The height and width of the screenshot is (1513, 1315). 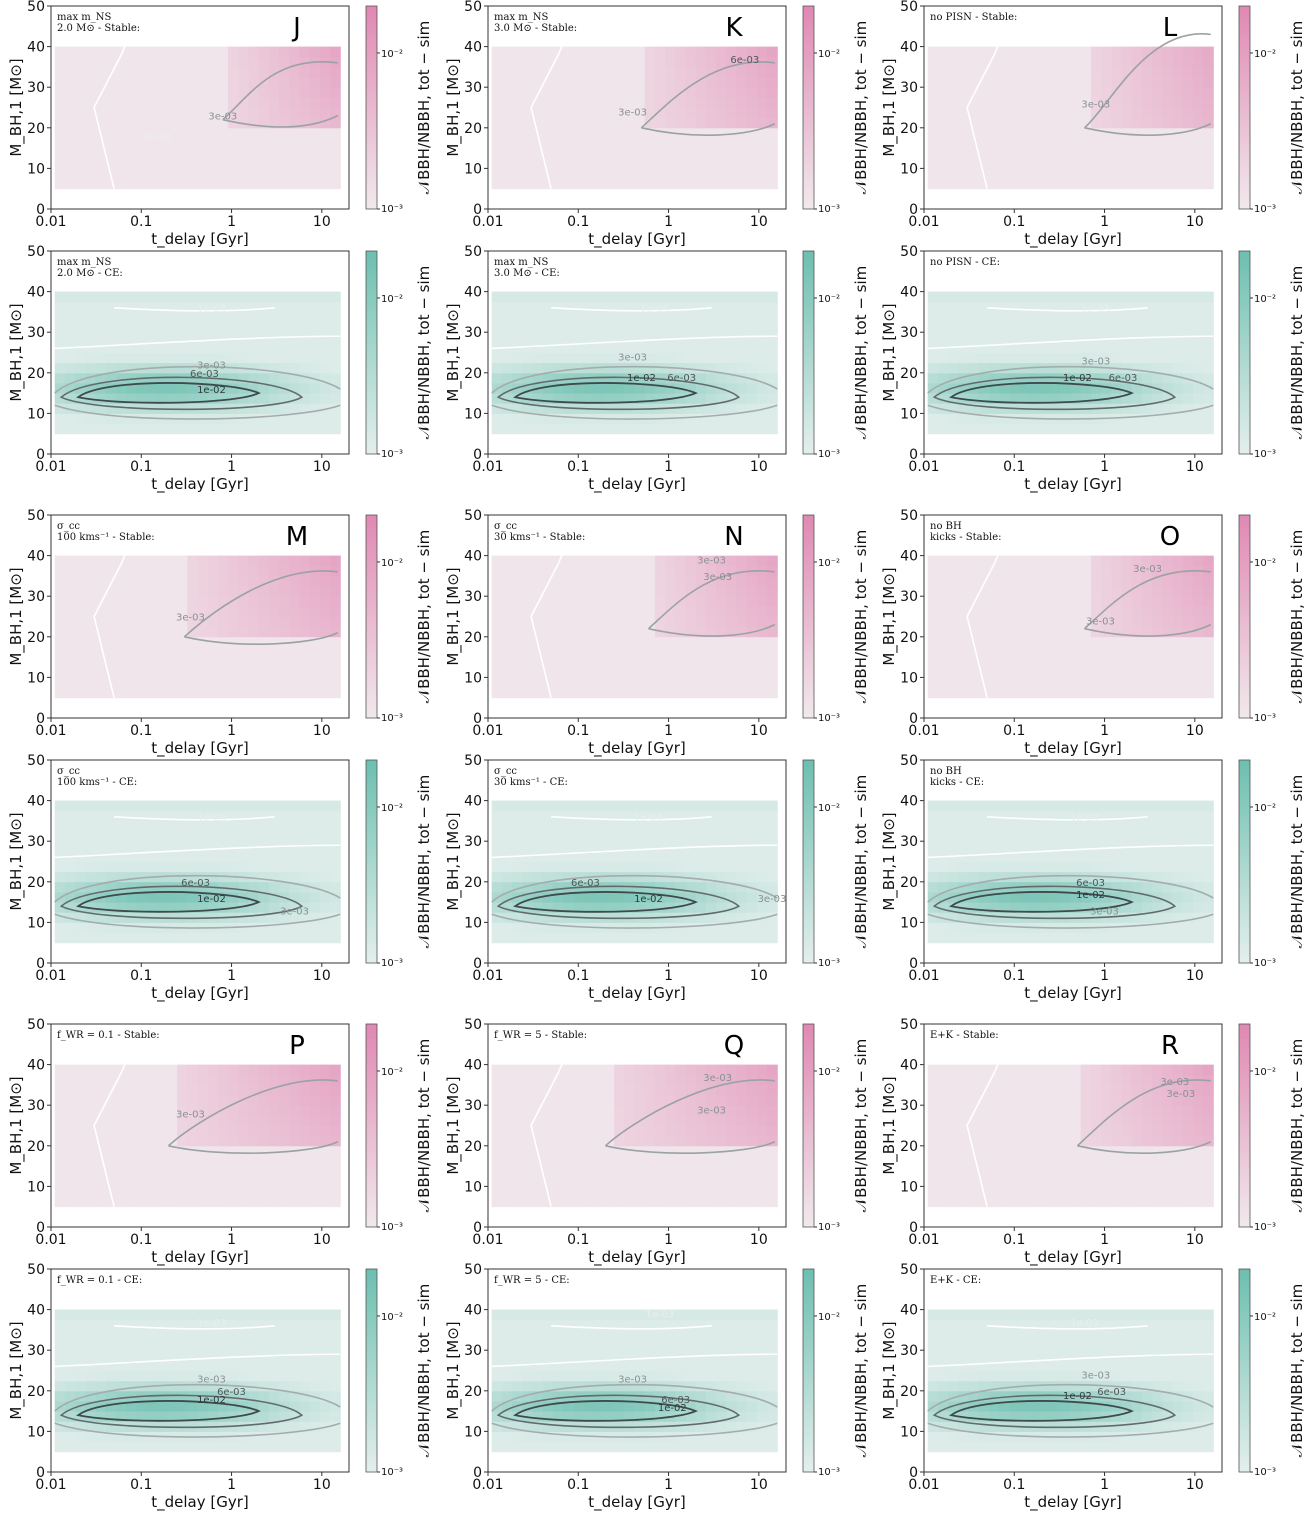 What do you see at coordinates (641, 378) in the screenshot?
I see `contour-label: 1e-02` at bounding box center [641, 378].